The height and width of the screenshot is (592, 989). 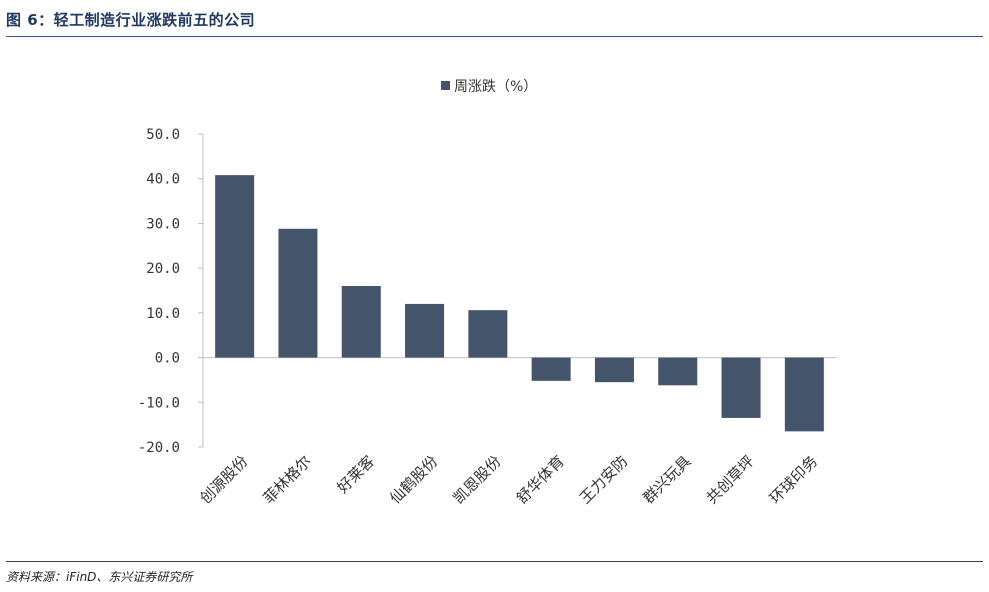 What do you see at coordinates (159, 403) in the screenshot?
I see `y-tick-label: -10.0` at bounding box center [159, 403].